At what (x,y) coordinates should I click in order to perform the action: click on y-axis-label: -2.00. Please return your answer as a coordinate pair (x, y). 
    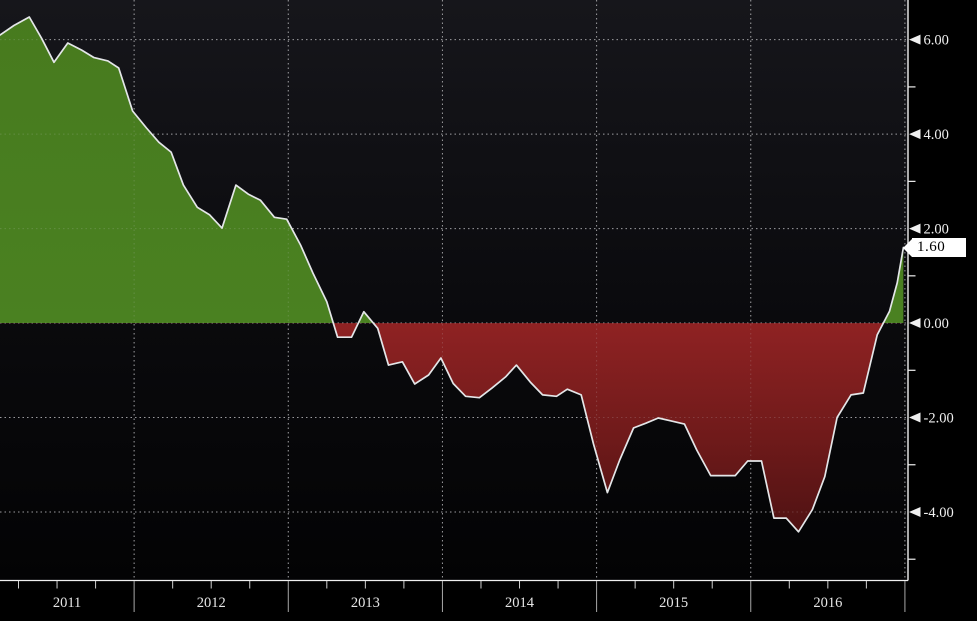
    Looking at the image, I should click on (939, 419).